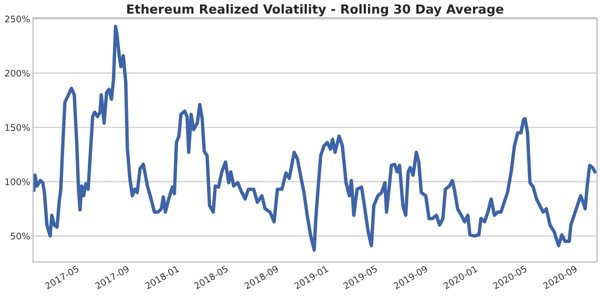  Describe the element at coordinates (17, 73) in the screenshot. I see `y-tick-label: 200%` at that location.